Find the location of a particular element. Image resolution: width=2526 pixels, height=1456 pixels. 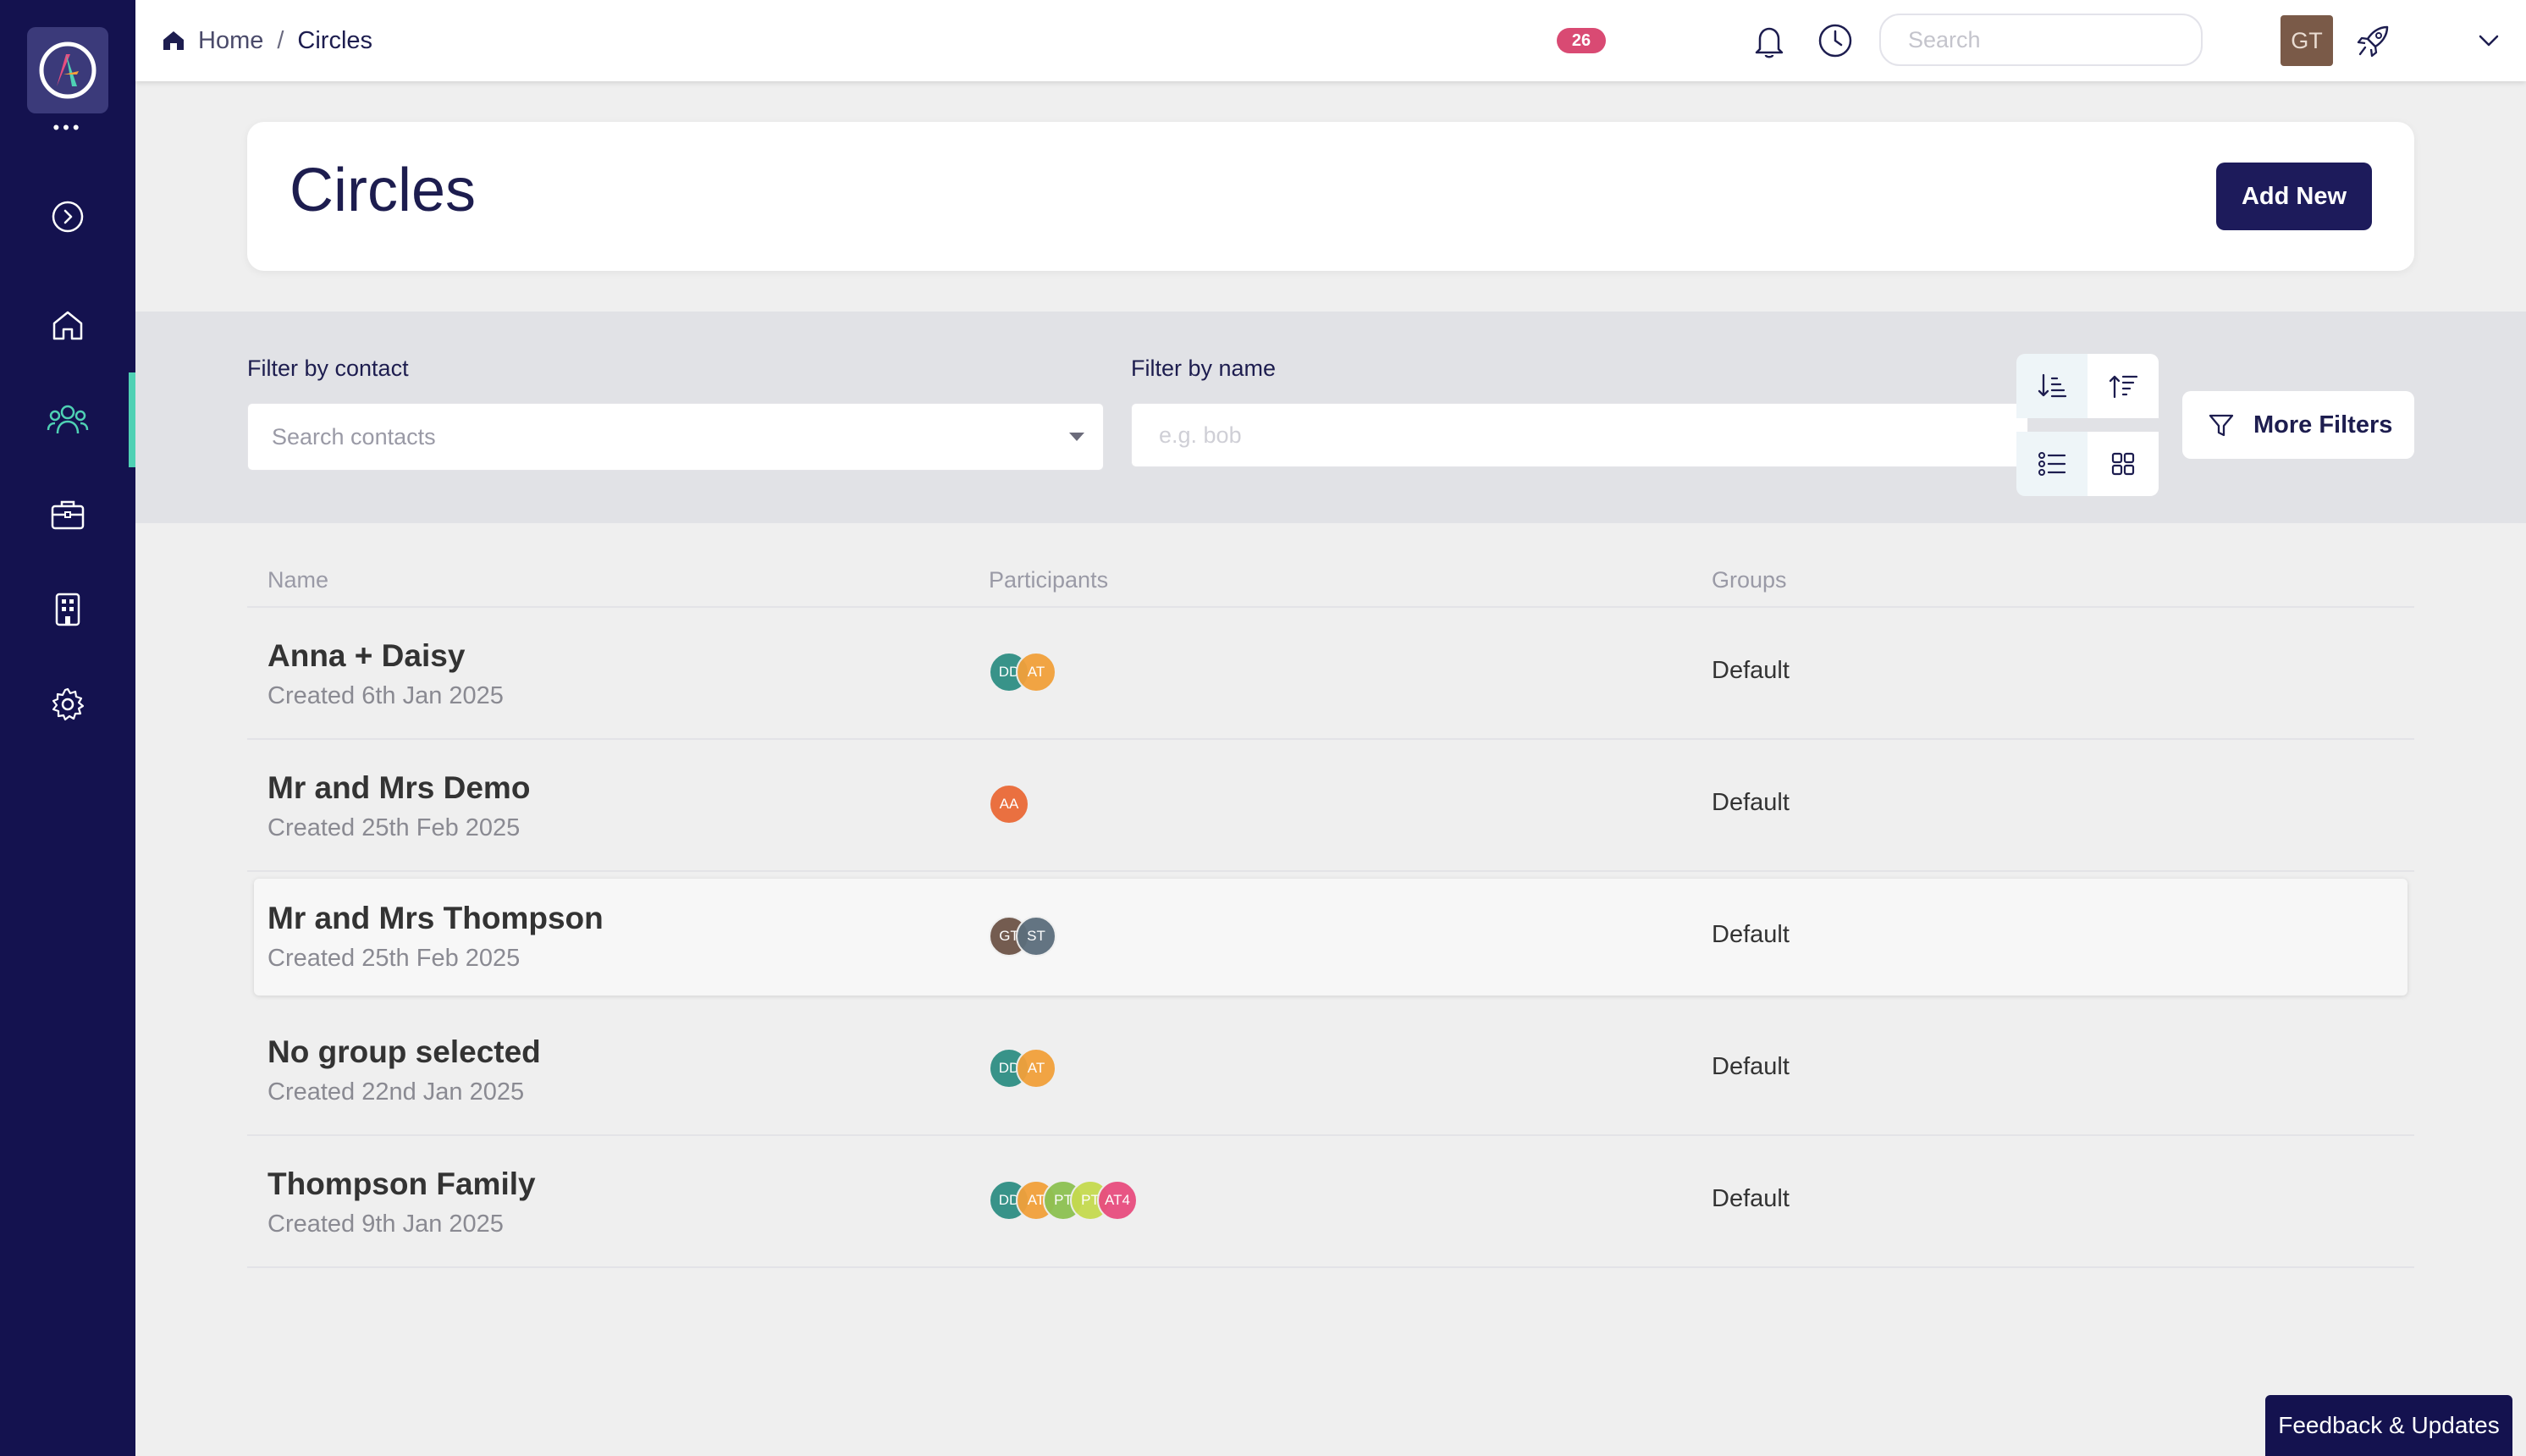

contact-select-placeholder: Search contacts is located at coordinates (354, 436).